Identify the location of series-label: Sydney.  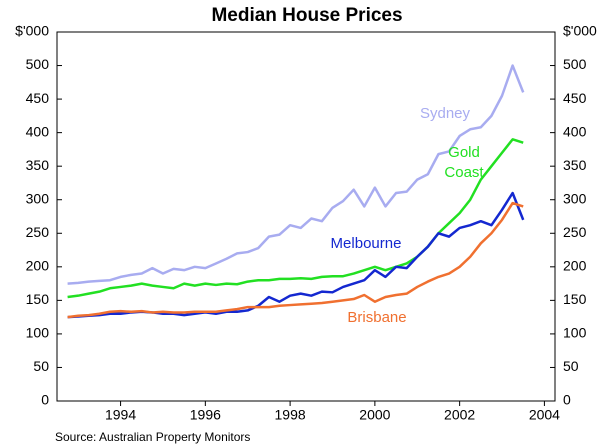
(445, 113).